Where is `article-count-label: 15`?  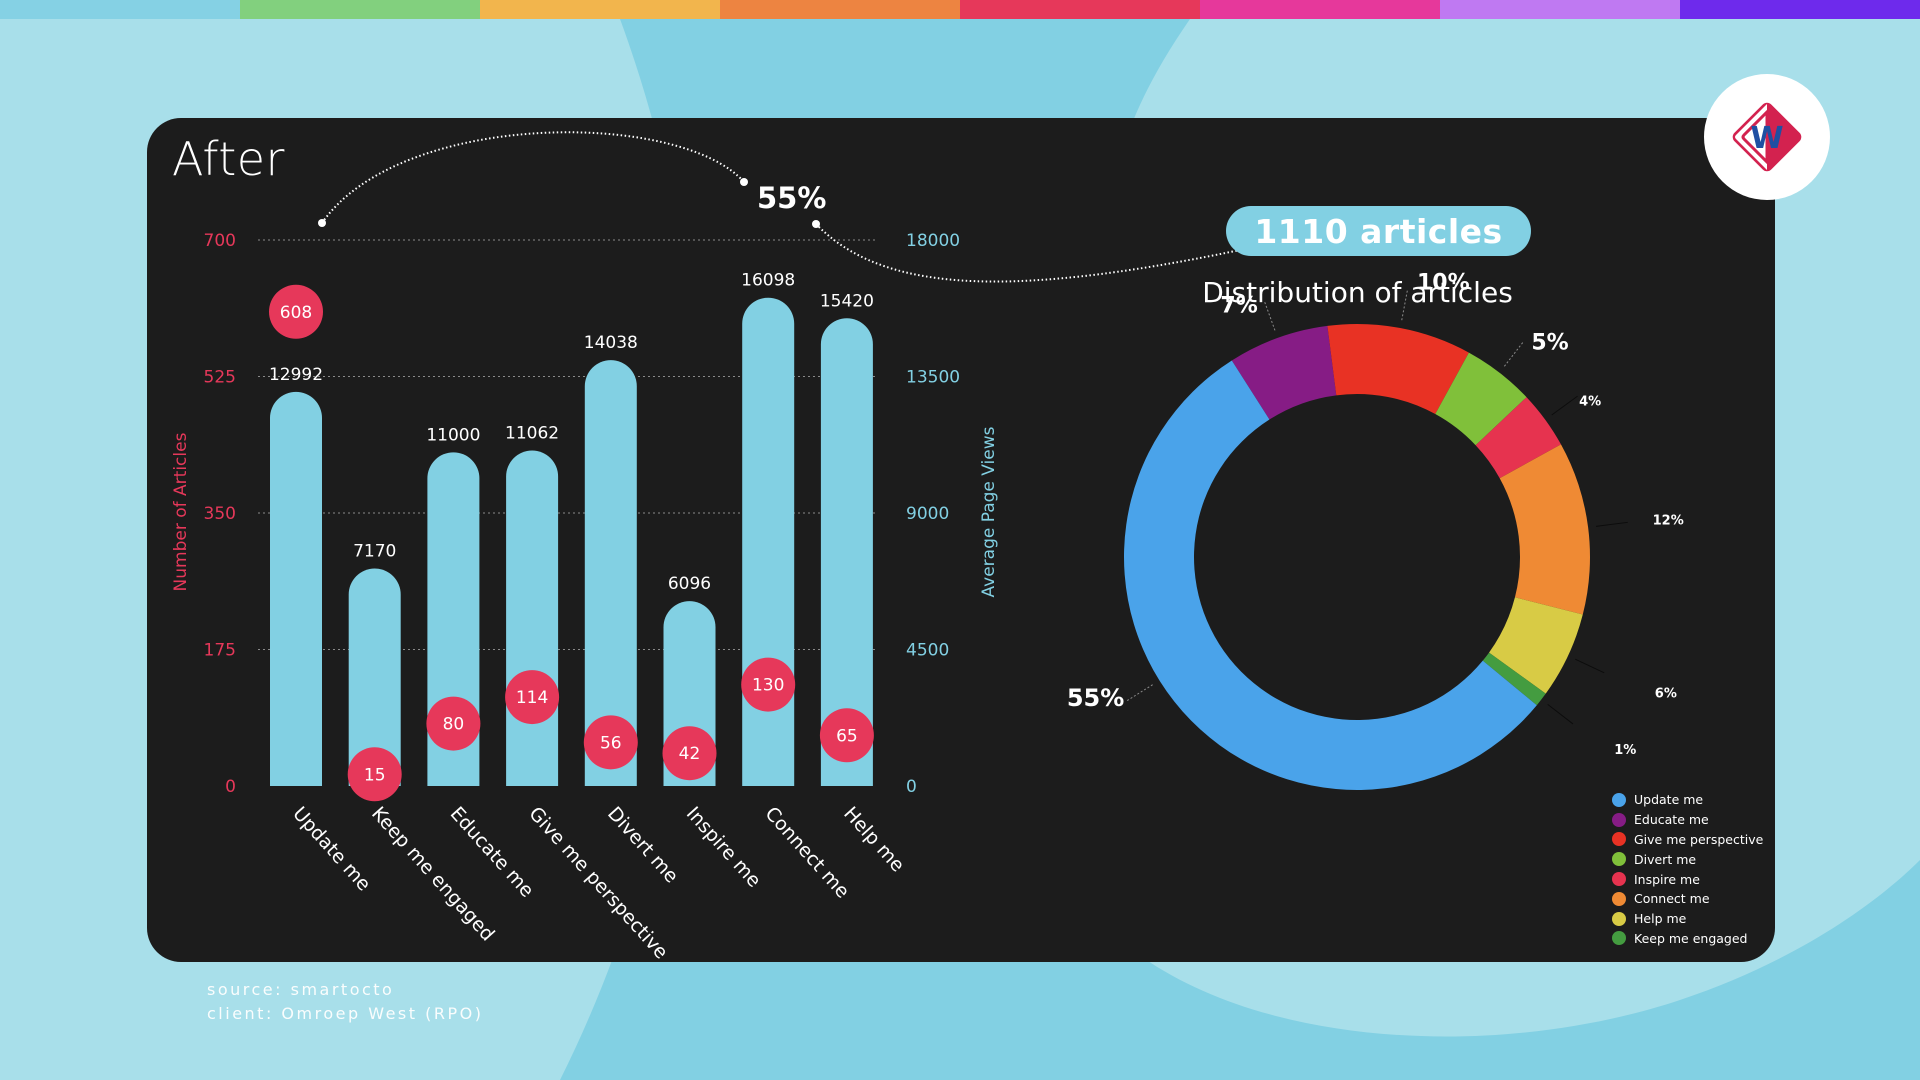 article-count-label: 15 is located at coordinates (375, 775).